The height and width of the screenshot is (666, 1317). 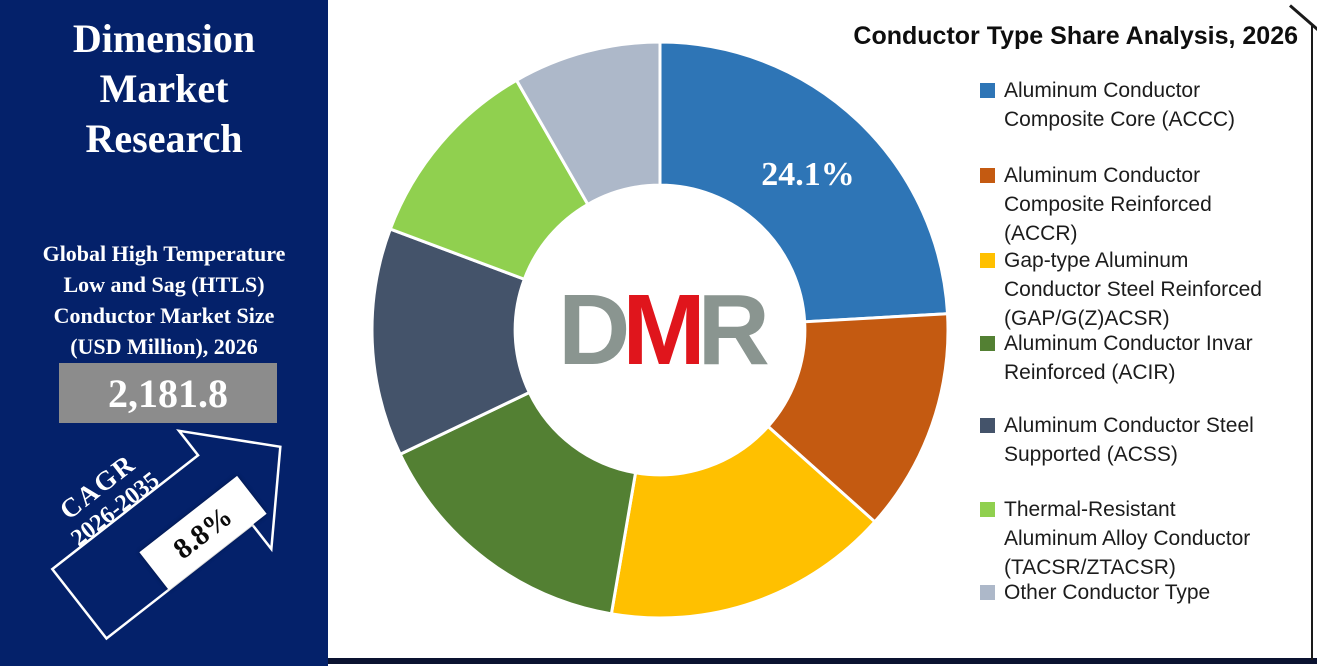 What do you see at coordinates (1312, 343) in the screenshot?
I see `right-border` at bounding box center [1312, 343].